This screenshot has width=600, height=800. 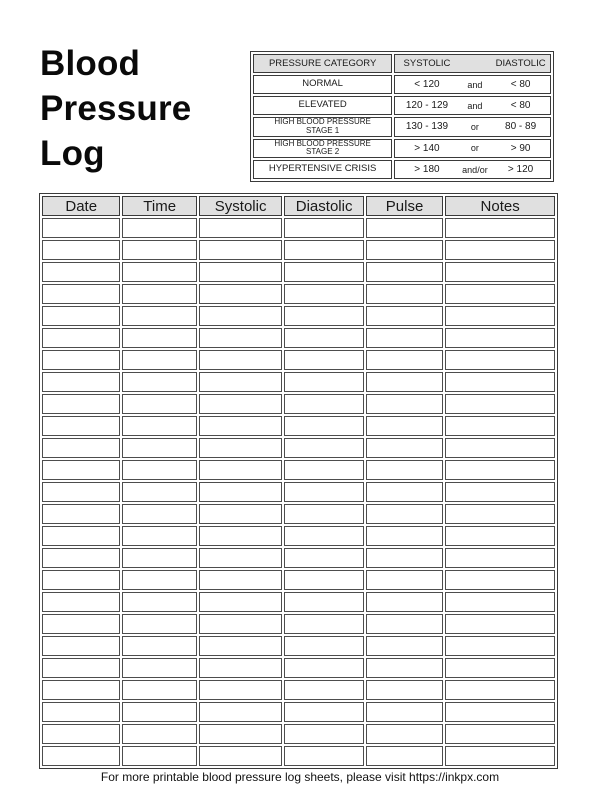 I want to click on ref-values-cell: > 140 or > 90, so click(x=472, y=148).